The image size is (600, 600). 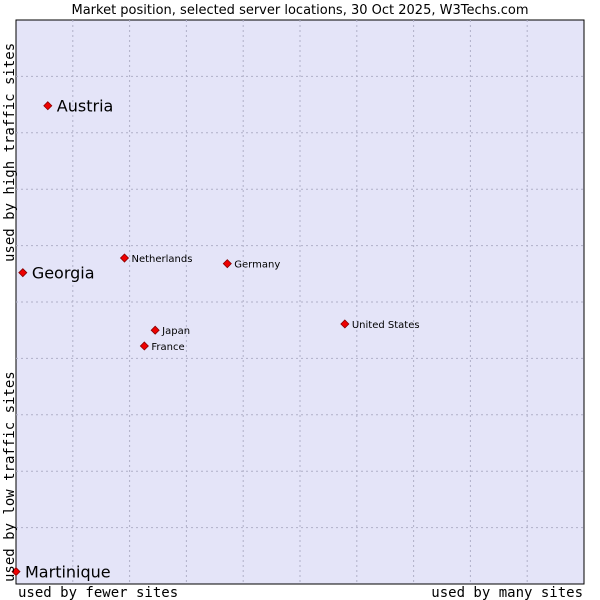 What do you see at coordinates (227, 264) in the screenshot?
I see `point-germany` at bounding box center [227, 264].